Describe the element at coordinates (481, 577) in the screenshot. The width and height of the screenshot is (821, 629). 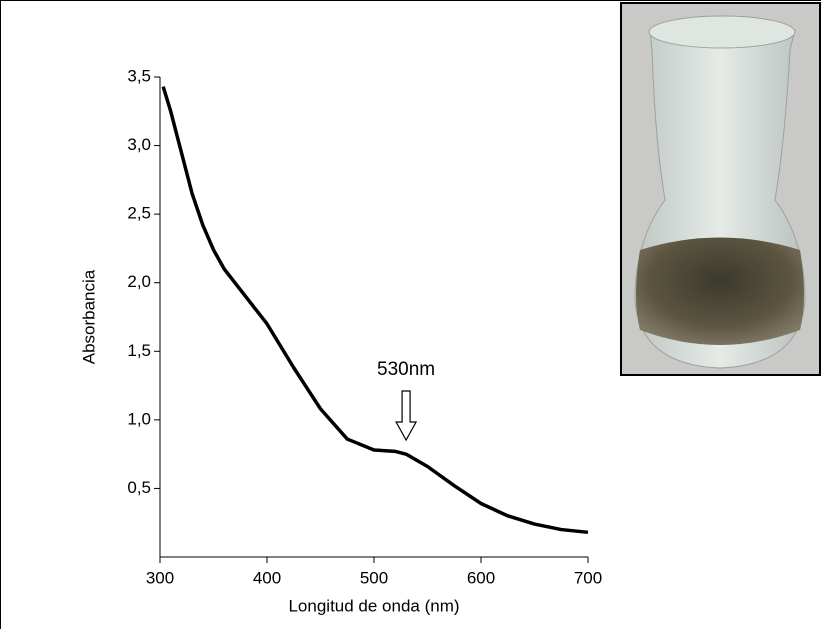
I see `x-tick-label: 600` at that location.